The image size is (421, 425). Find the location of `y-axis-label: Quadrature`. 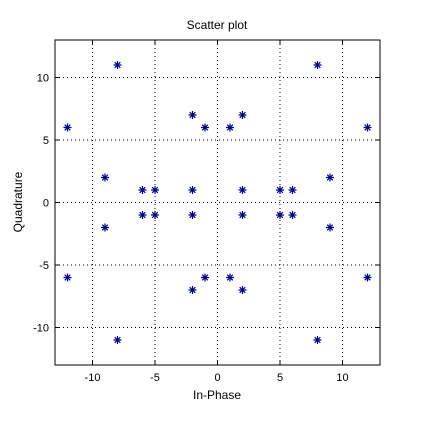

y-axis-label: Quadrature is located at coordinates (18, 201).